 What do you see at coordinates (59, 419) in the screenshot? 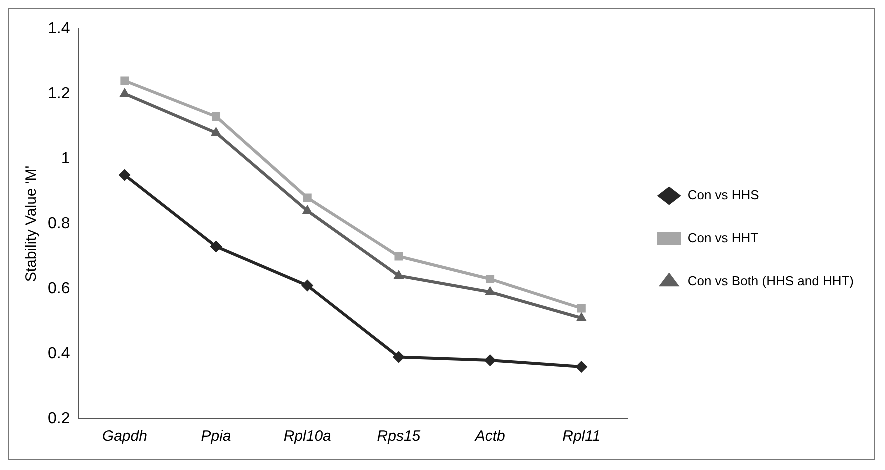
I see `y-tick-label: 0.2` at bounding box center [59, 419].